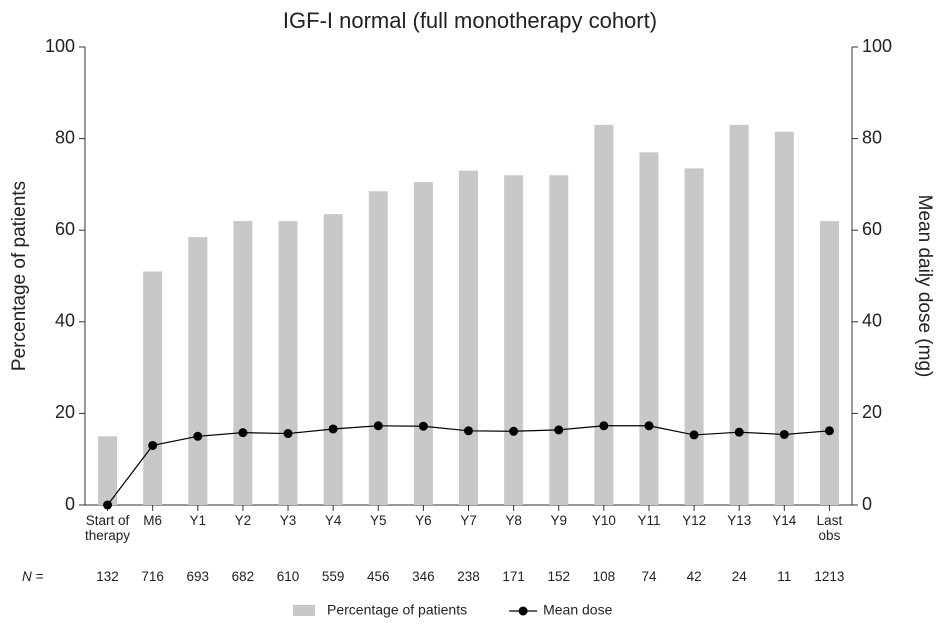 This screenshot has width=942, height=628. I want to click on n-value: 1213, so click(829, 576).